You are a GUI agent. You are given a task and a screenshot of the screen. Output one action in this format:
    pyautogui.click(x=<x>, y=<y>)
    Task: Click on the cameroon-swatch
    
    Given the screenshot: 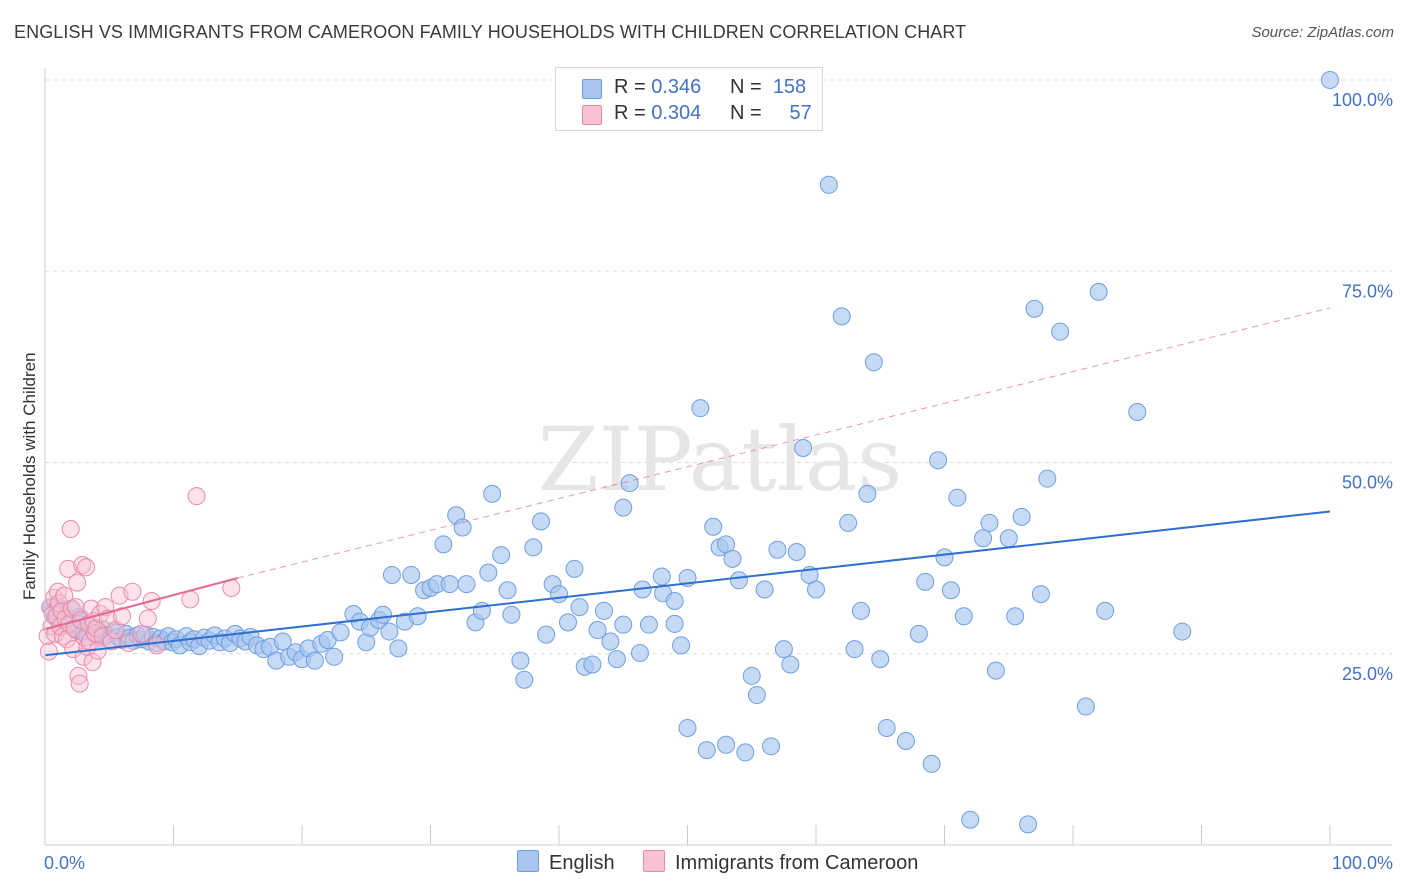 What is the action you would take?
    pyautogui.click(x=592, y=115)
    